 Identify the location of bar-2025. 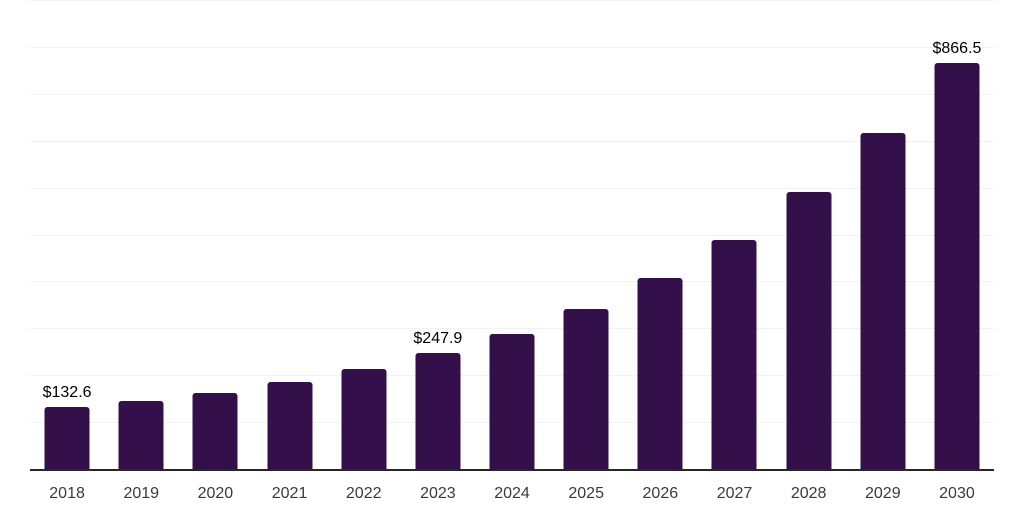
(586, 388).